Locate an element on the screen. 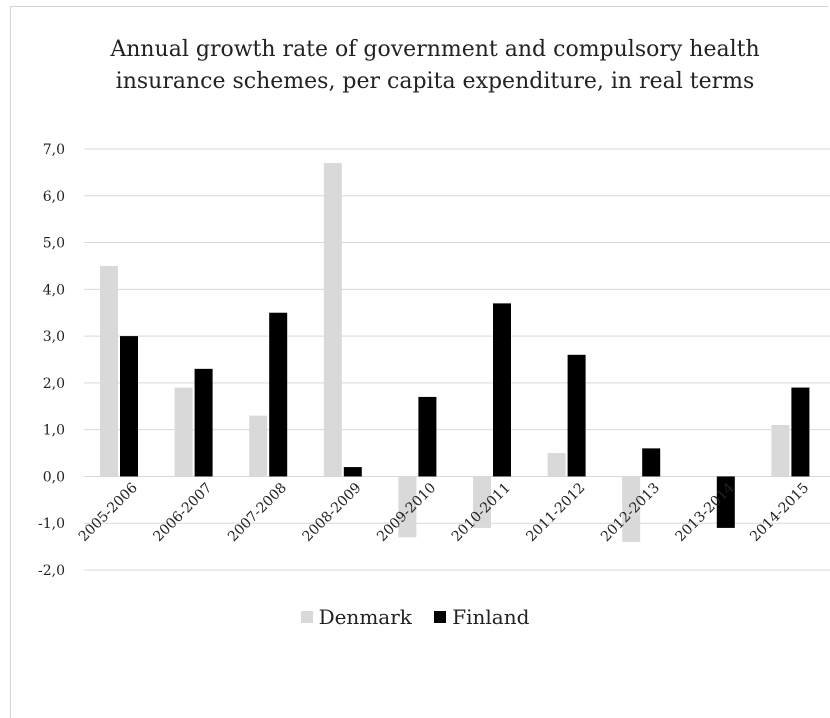 The height and width of the screenshot is (718, 830). y-tick-label: 7,0 is located at coordinates (54, 150).